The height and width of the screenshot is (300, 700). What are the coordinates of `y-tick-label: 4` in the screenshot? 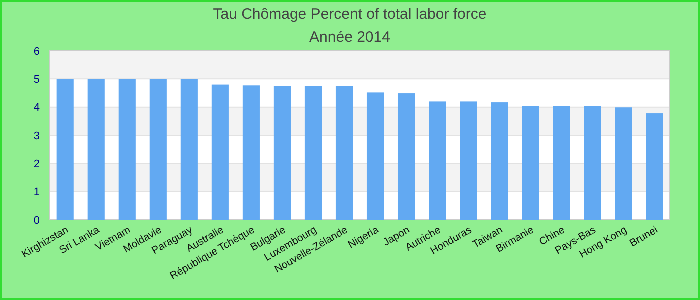 It's located at (37, 108).